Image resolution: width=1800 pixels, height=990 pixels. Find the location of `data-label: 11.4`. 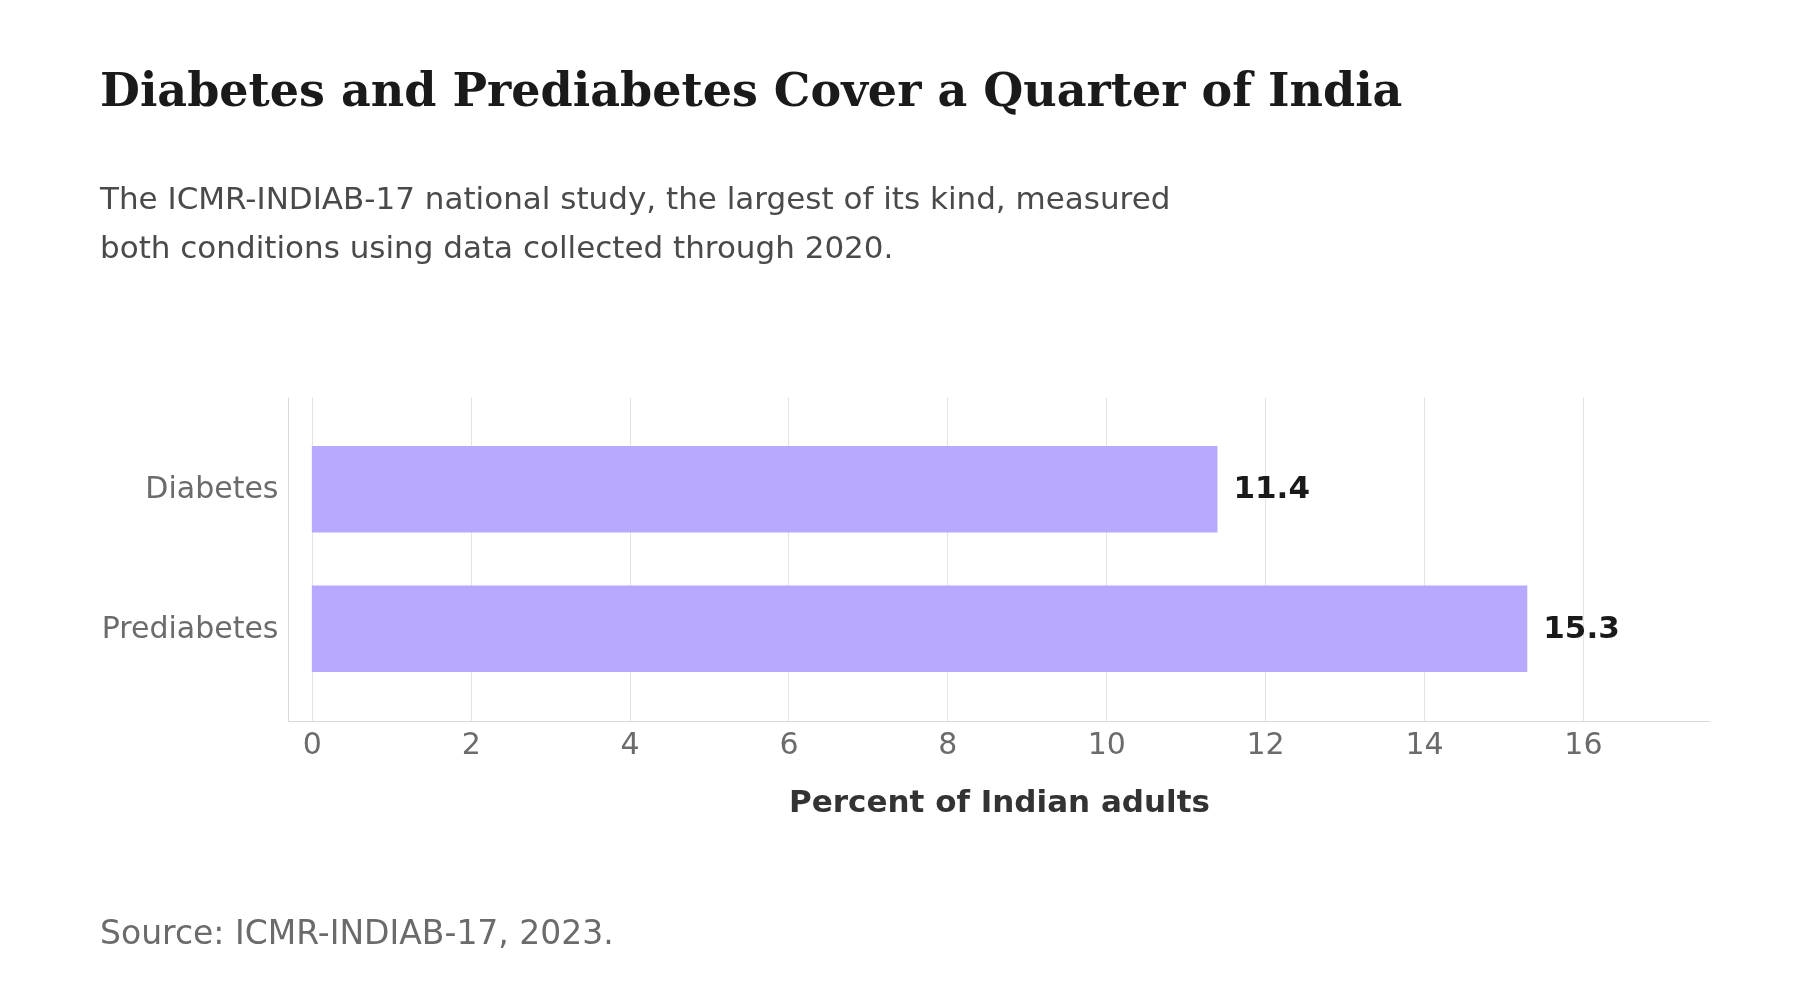

data-label: 11.4 is located at coordinates (1271, 487).